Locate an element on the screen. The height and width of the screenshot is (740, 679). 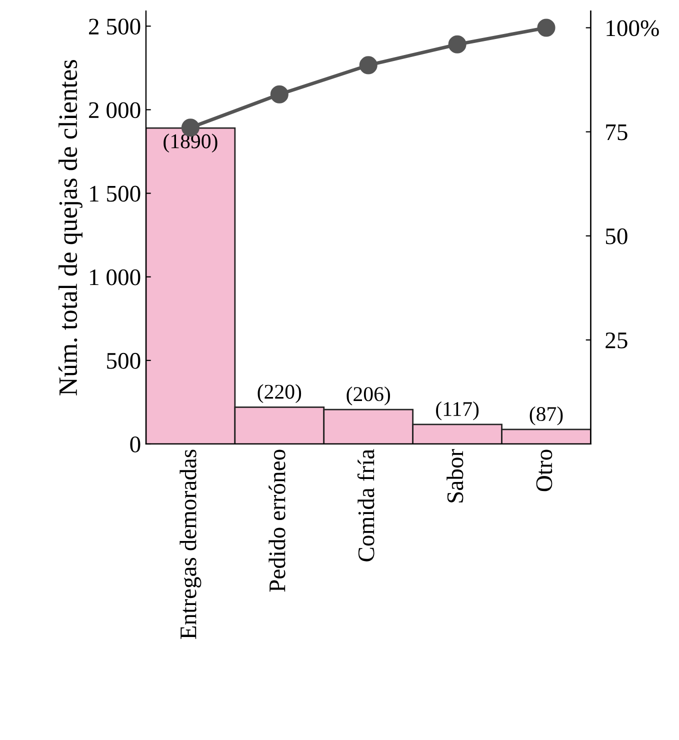
data-label: (206) is located at coordinates (368, 396).